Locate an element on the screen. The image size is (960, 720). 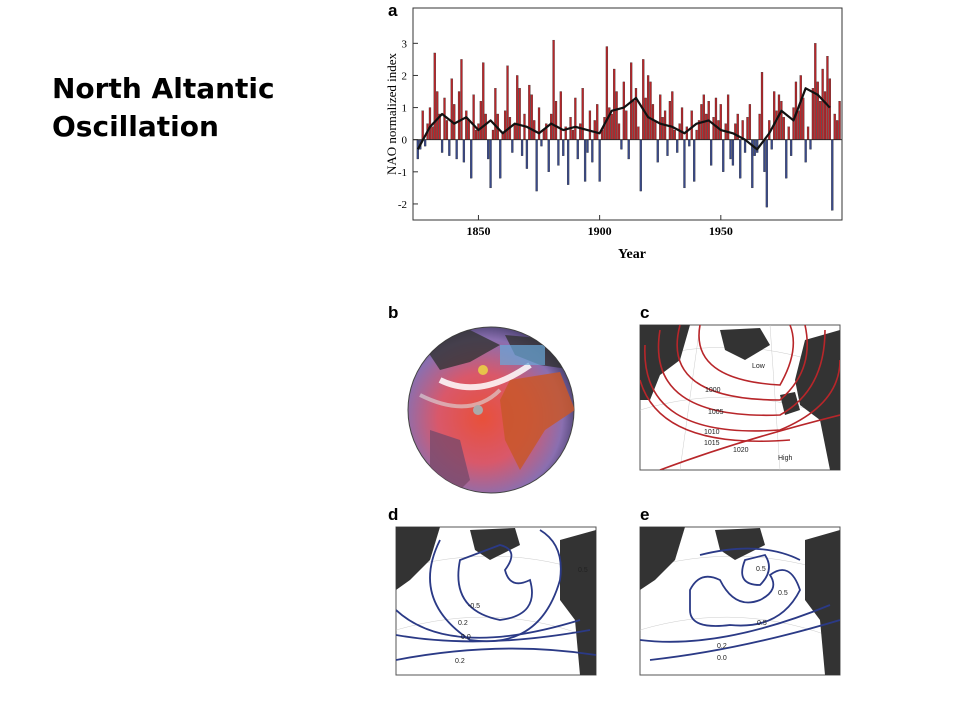
y-tick-label: -2 is located at coordinates (402, 205).